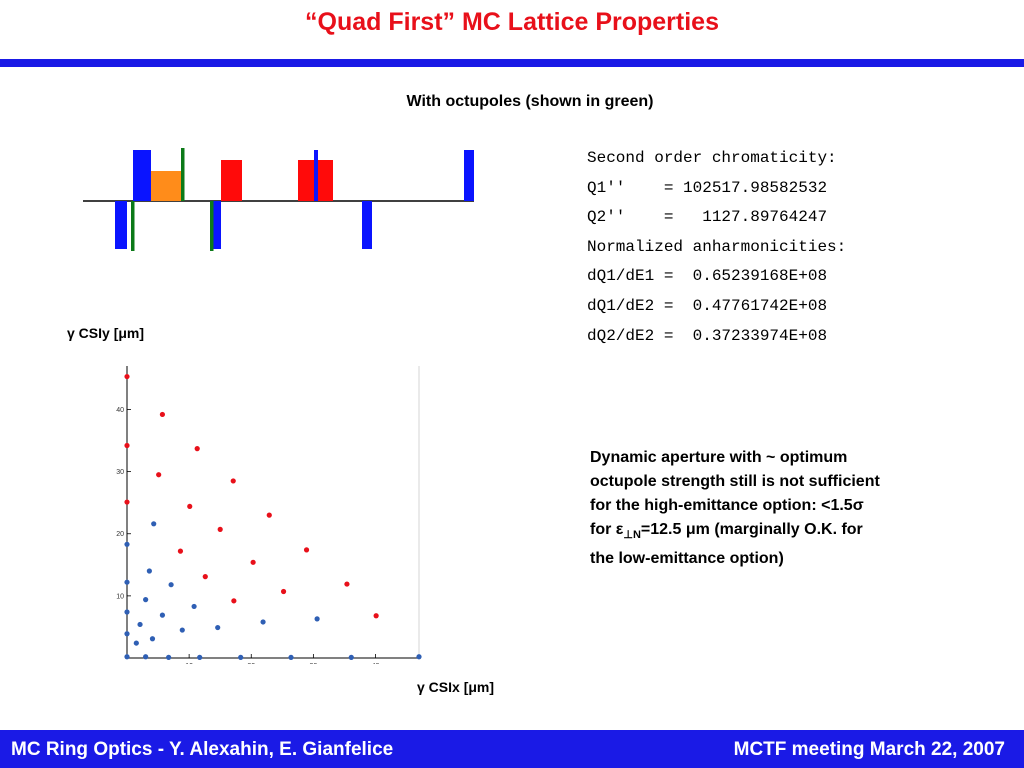 This screenshot has width=1024, height=768. What do you see at coordinates (632, 535) in the screenshot?
I see `epsilon-subscript: ⊥N` at bounding box center [632, 535].